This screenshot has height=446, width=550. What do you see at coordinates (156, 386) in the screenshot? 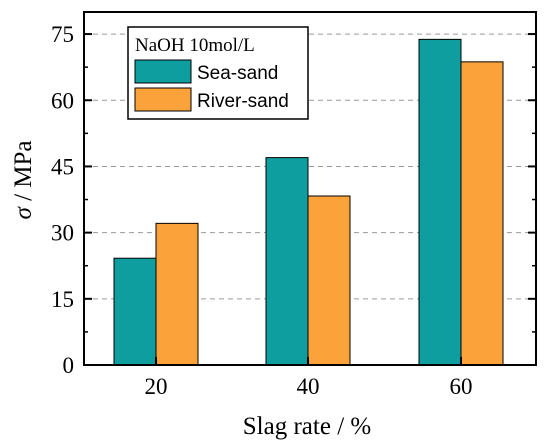
I see `x-tick-label: 20` at bounding box center [156, 386].